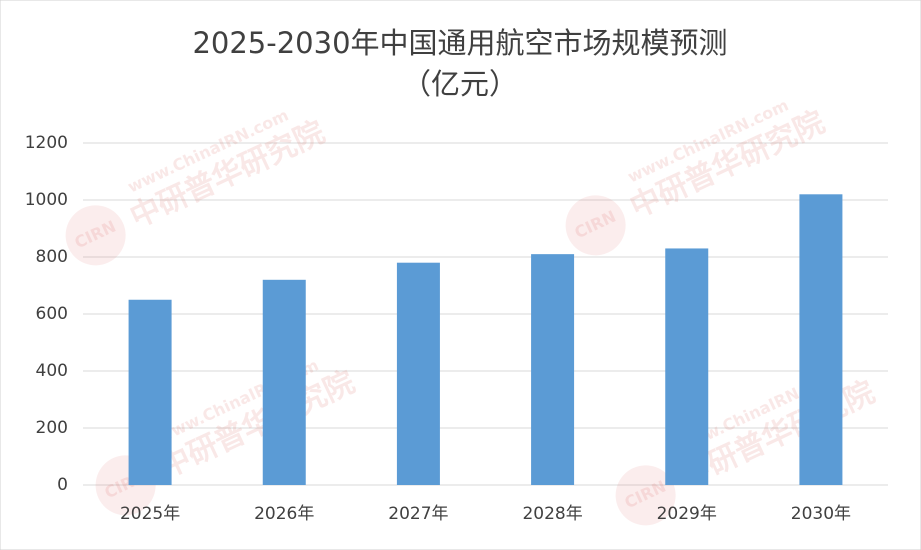 This screenshot has height=550, width=921. What do you see at coordinates (284, 514) in the screenshot?
I see `x-tick-label: 2026年` at bounding box center [284, 514].